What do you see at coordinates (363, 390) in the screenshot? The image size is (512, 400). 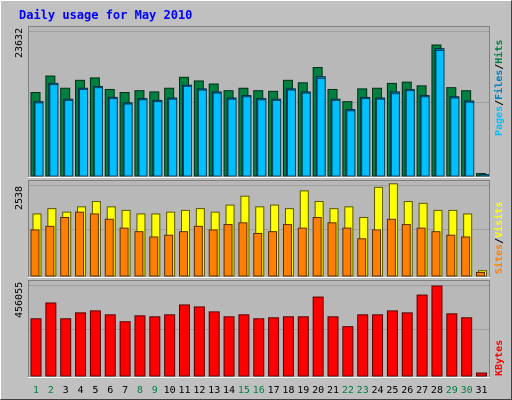 I see `x-tick-label-23: 23` at bounding box center [363, 390].